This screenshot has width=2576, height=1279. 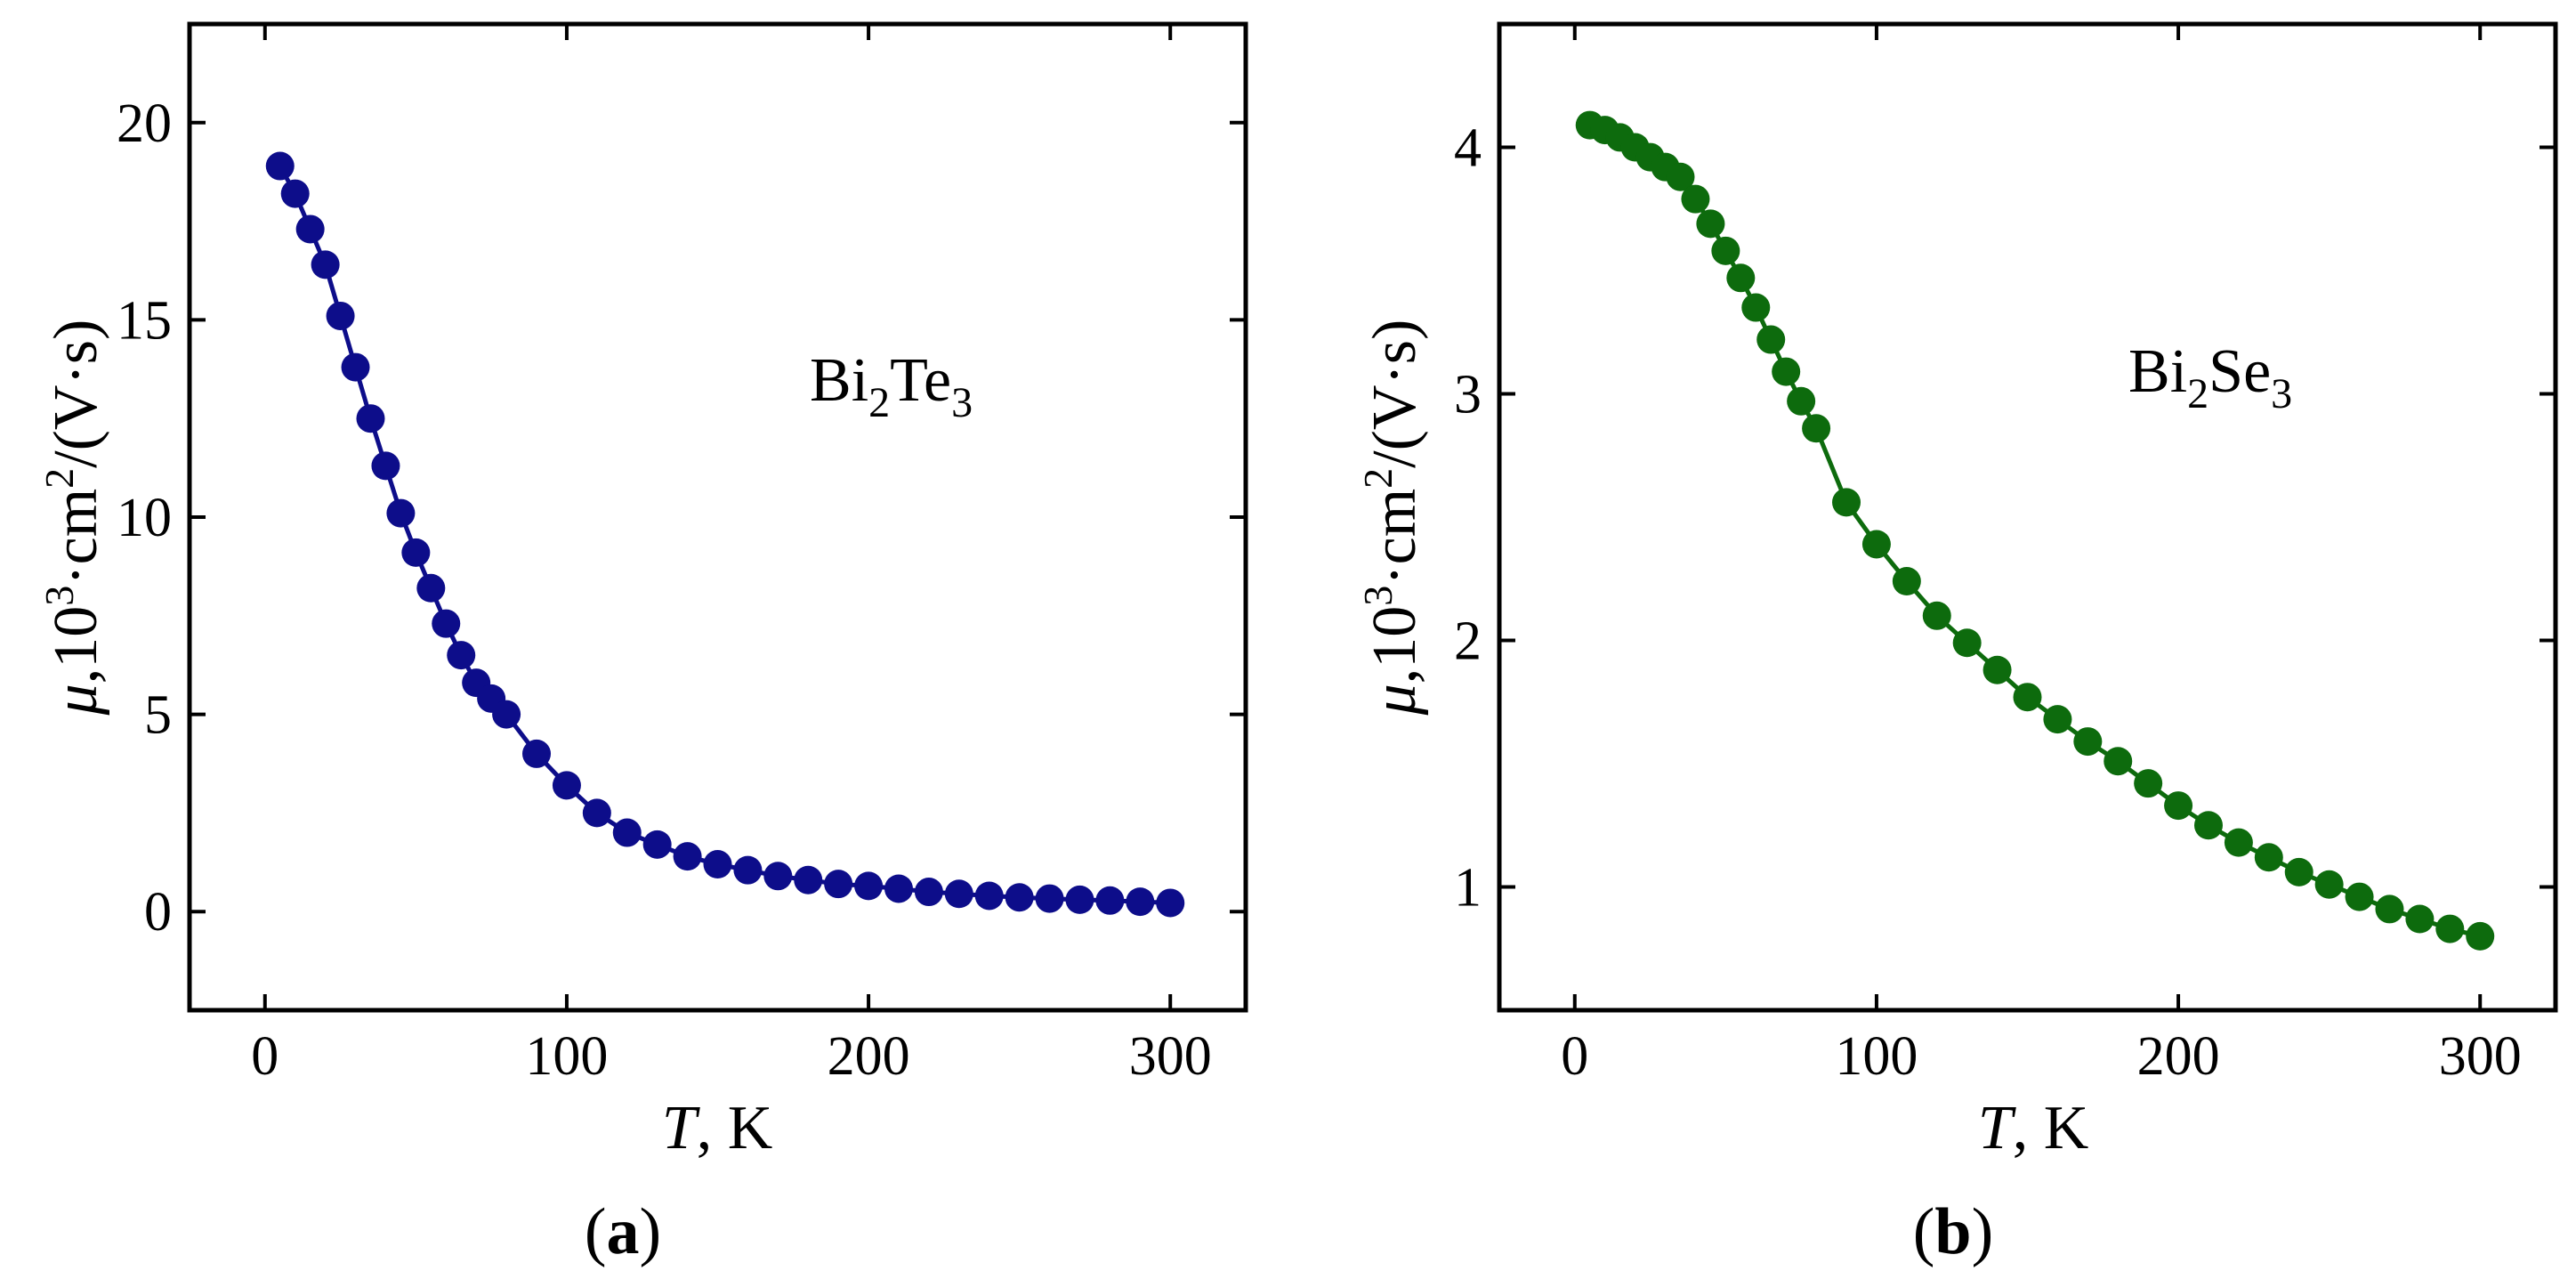 I want to click on y-tick-label: 0, so click(x=158, y=912).